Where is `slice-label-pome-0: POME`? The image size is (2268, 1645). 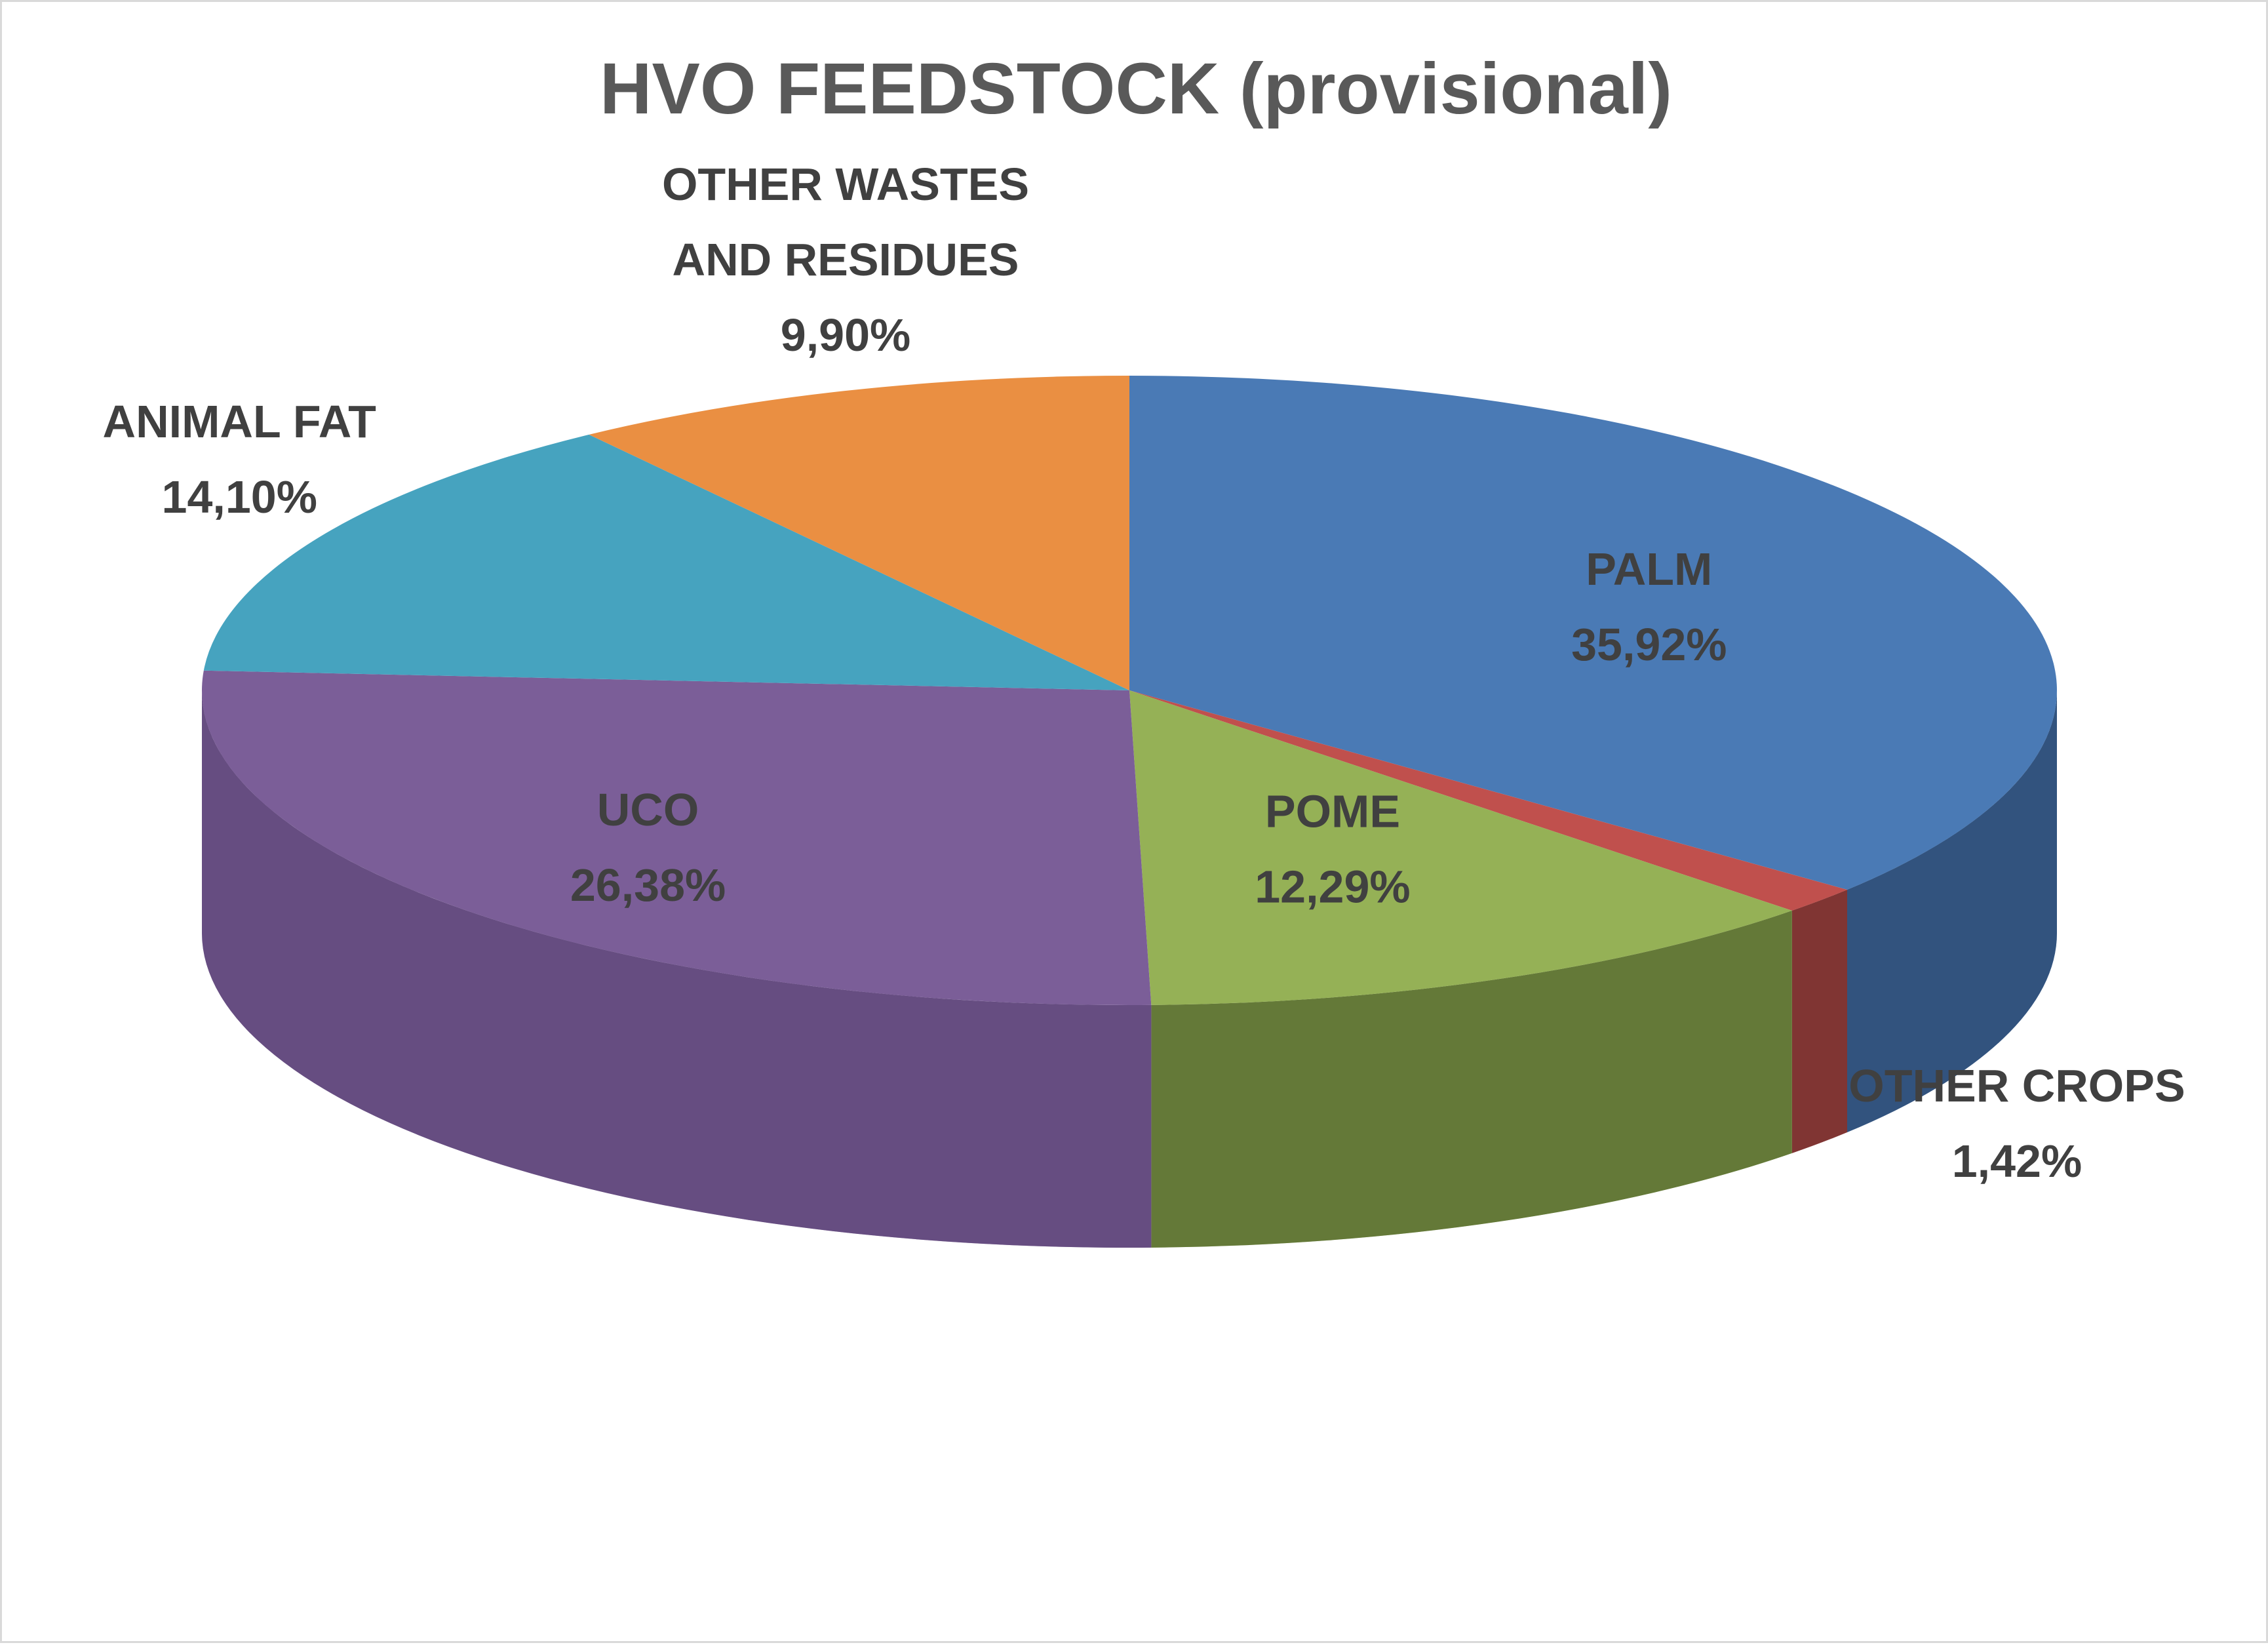
slice-label-pome-0: POME is located at coordinates (1332, 811).